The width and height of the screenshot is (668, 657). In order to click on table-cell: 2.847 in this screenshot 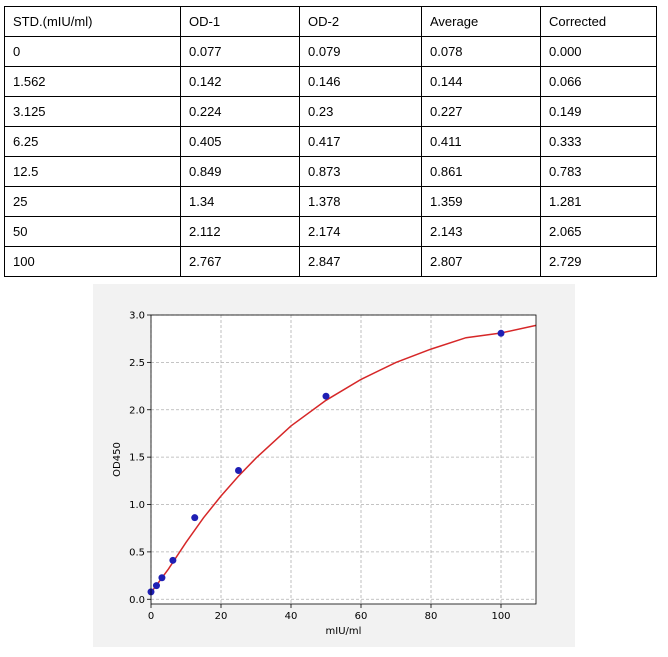, I will do `click(360, 261)`.